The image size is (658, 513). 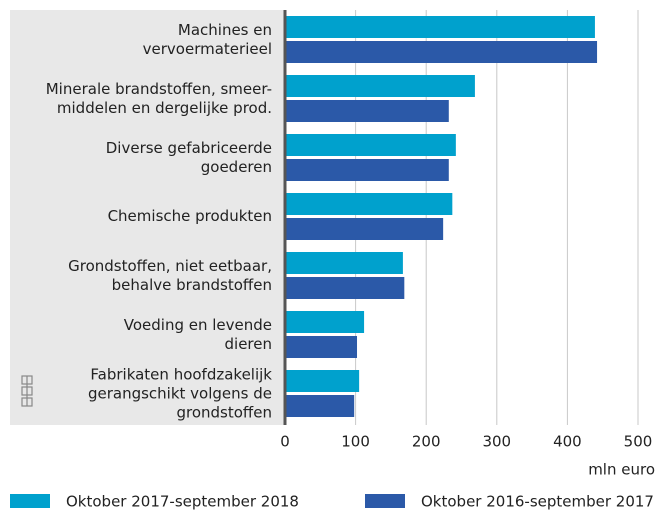 What do you see at coordinates (496, 442) in the screenshot?
I see `x-tick-label: 300` at bounding box center [496, 442].